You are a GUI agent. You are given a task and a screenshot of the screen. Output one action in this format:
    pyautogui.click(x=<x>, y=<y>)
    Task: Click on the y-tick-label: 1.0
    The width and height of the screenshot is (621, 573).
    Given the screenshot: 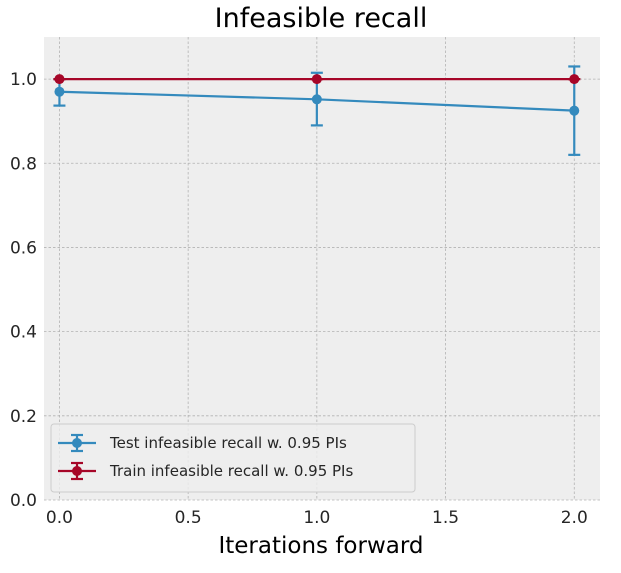 What is the action you would take?
    pyautogui.click(x=23, y=80)
    